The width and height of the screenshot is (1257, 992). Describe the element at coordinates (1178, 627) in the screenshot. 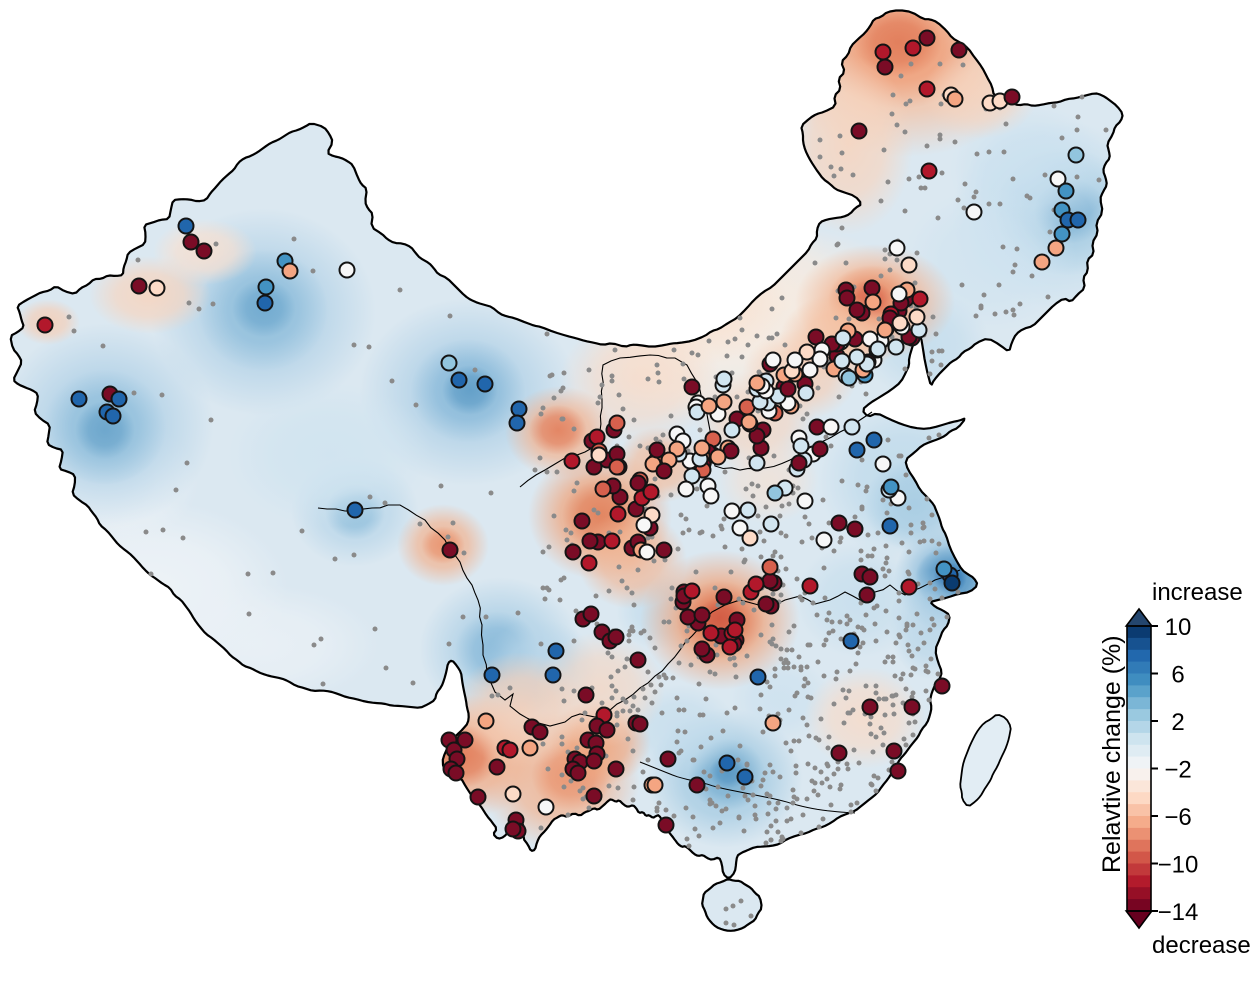

I see `svg-text: 10` at that location.